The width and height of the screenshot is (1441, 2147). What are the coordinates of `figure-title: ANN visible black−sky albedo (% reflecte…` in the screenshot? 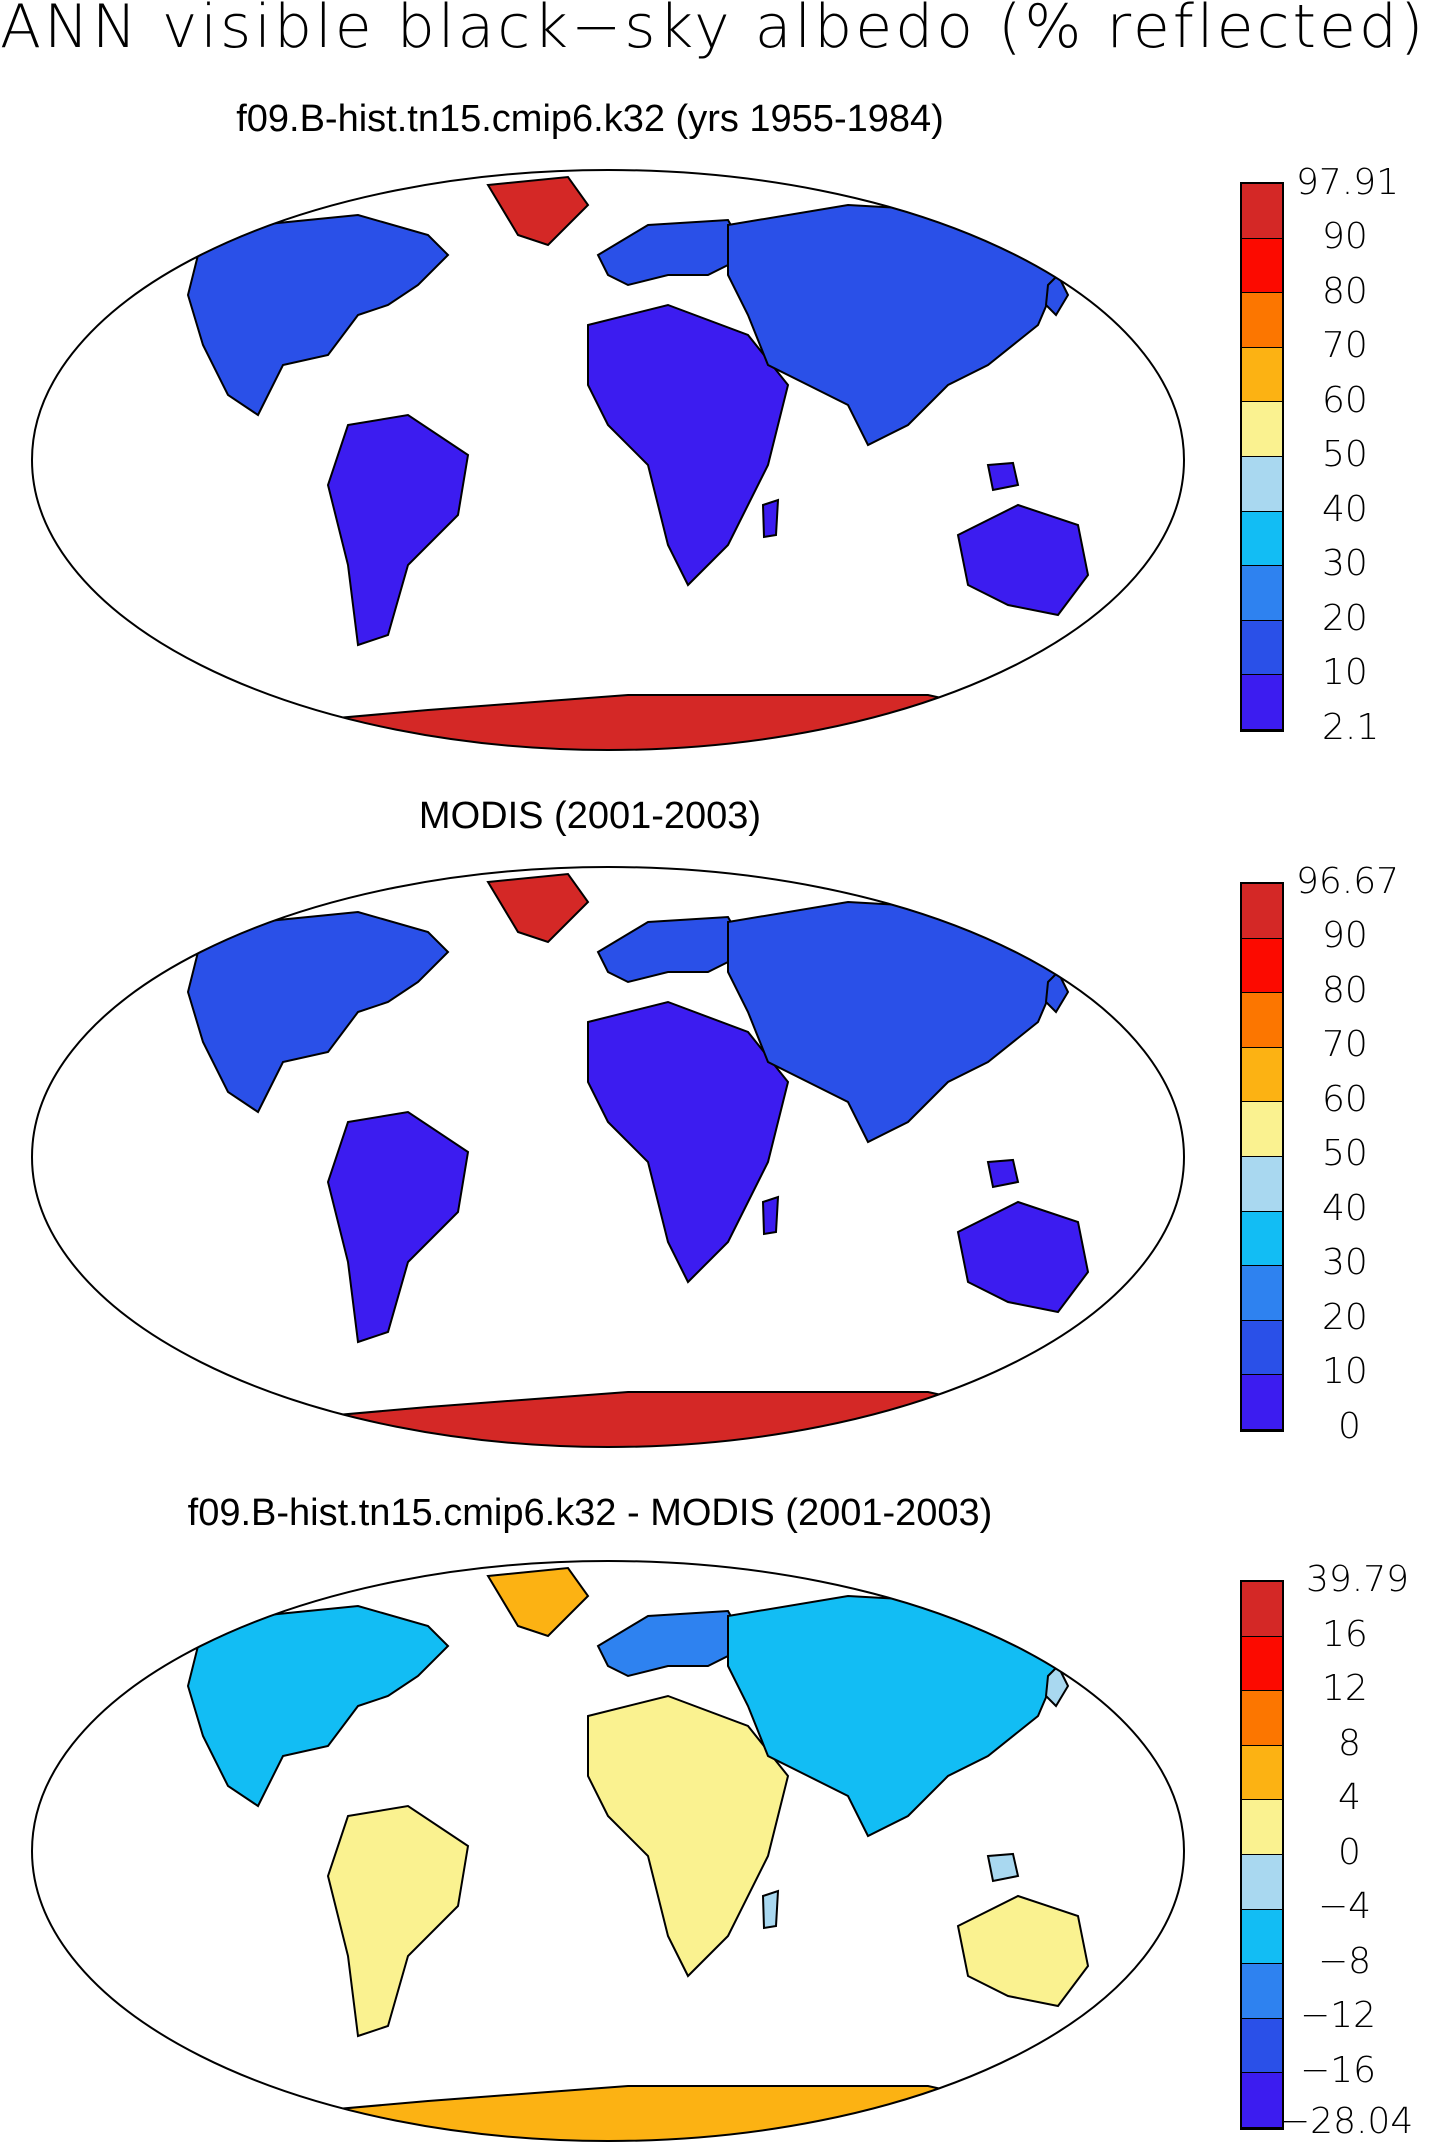 It's located at (713, 31).